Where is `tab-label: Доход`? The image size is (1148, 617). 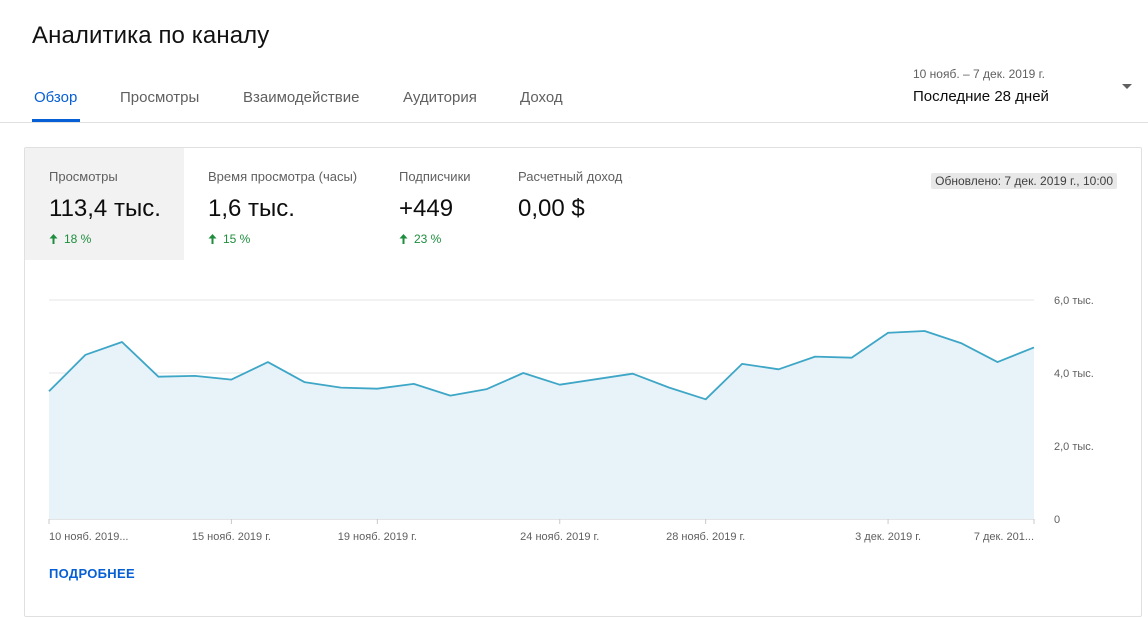 tab-label: Доход is located at coordinates (541, 97).